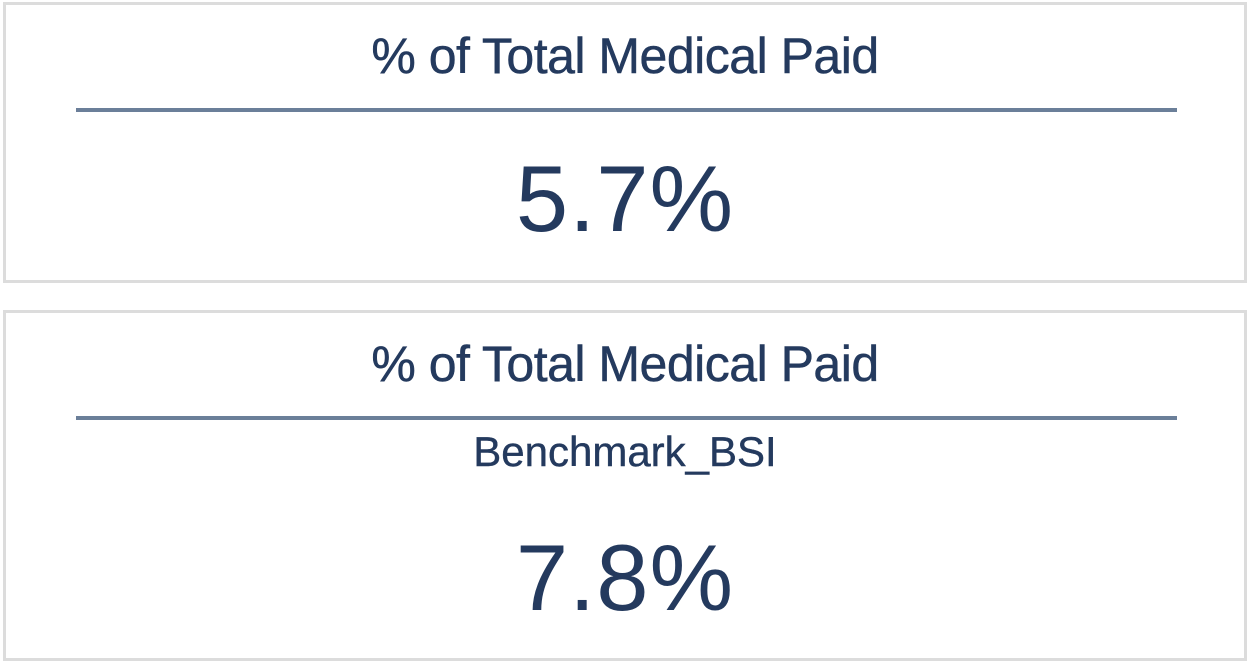  I want to click on benchmark-label: Benchmark_BSI, so click(625, 451).